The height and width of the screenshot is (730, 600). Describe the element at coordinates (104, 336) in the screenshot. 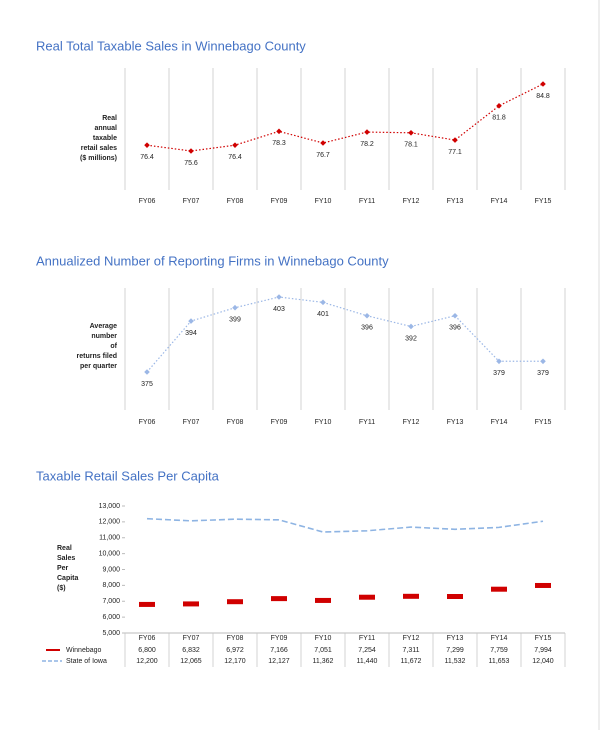

I see `y-axis-label: number` at that location.